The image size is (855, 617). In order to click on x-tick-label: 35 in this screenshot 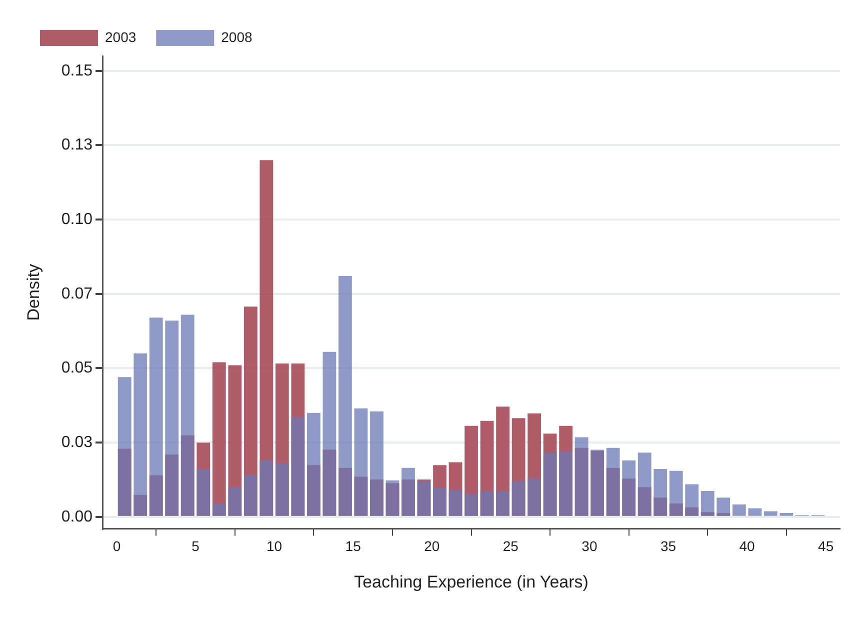, I will do `click(668, 546)`.